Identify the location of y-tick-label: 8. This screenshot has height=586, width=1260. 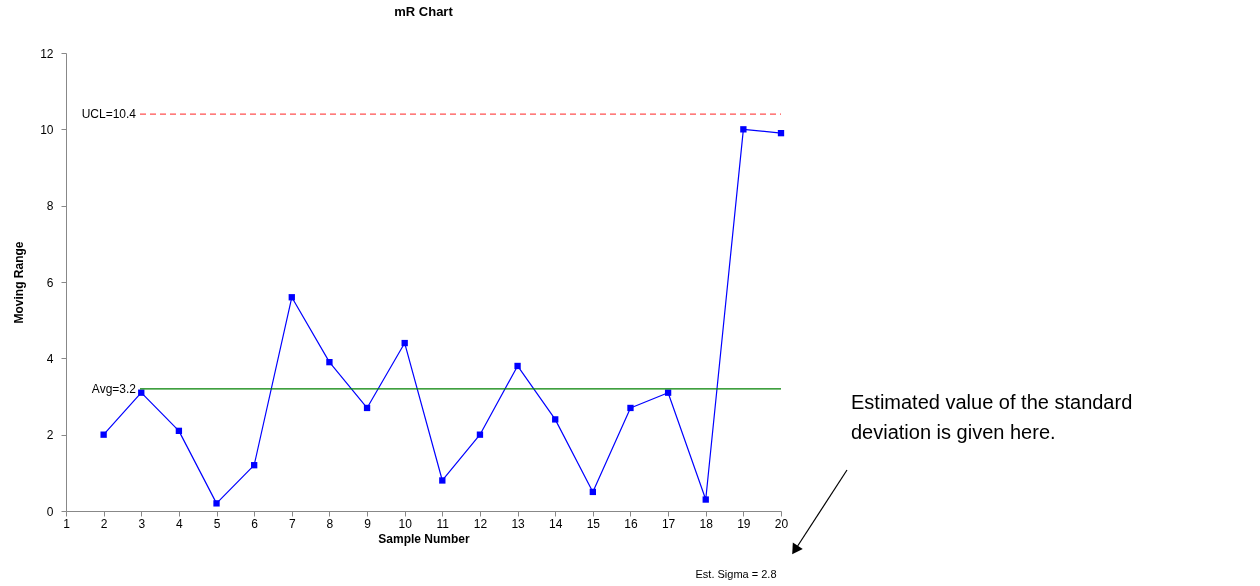
(50, 206).